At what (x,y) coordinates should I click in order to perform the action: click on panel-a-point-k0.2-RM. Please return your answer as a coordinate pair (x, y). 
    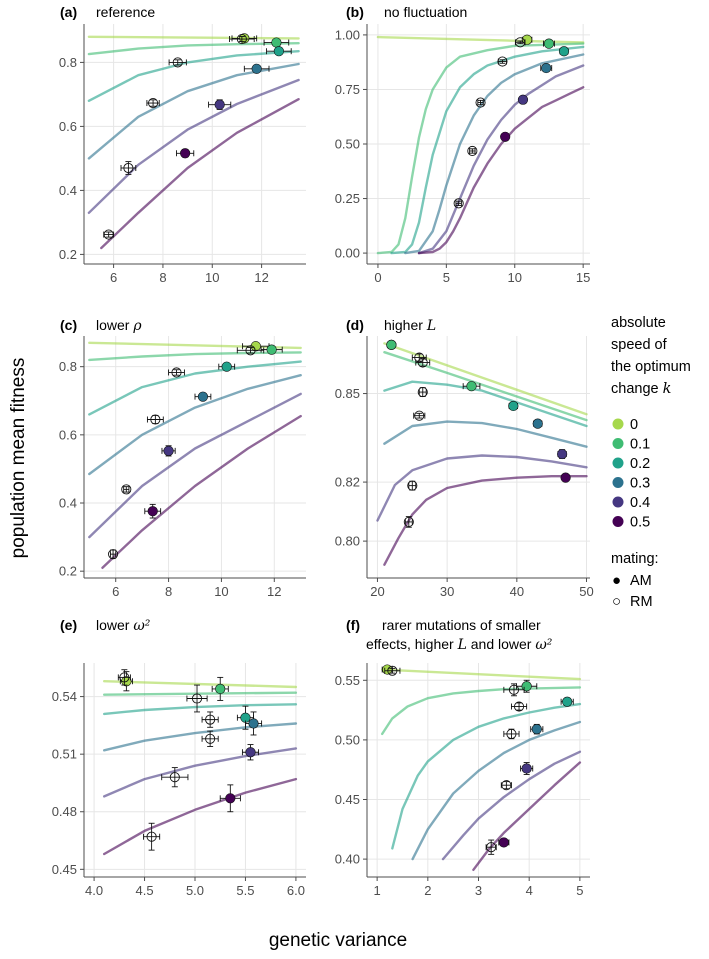
    Looking at the image, I should click on (177, 62).